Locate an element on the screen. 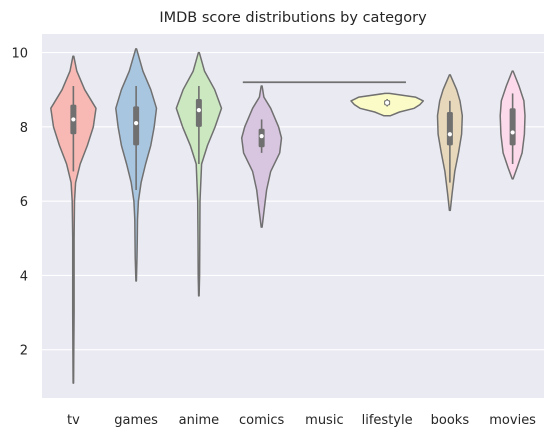  x-tick-label: books is located at coordinates (450, 420).